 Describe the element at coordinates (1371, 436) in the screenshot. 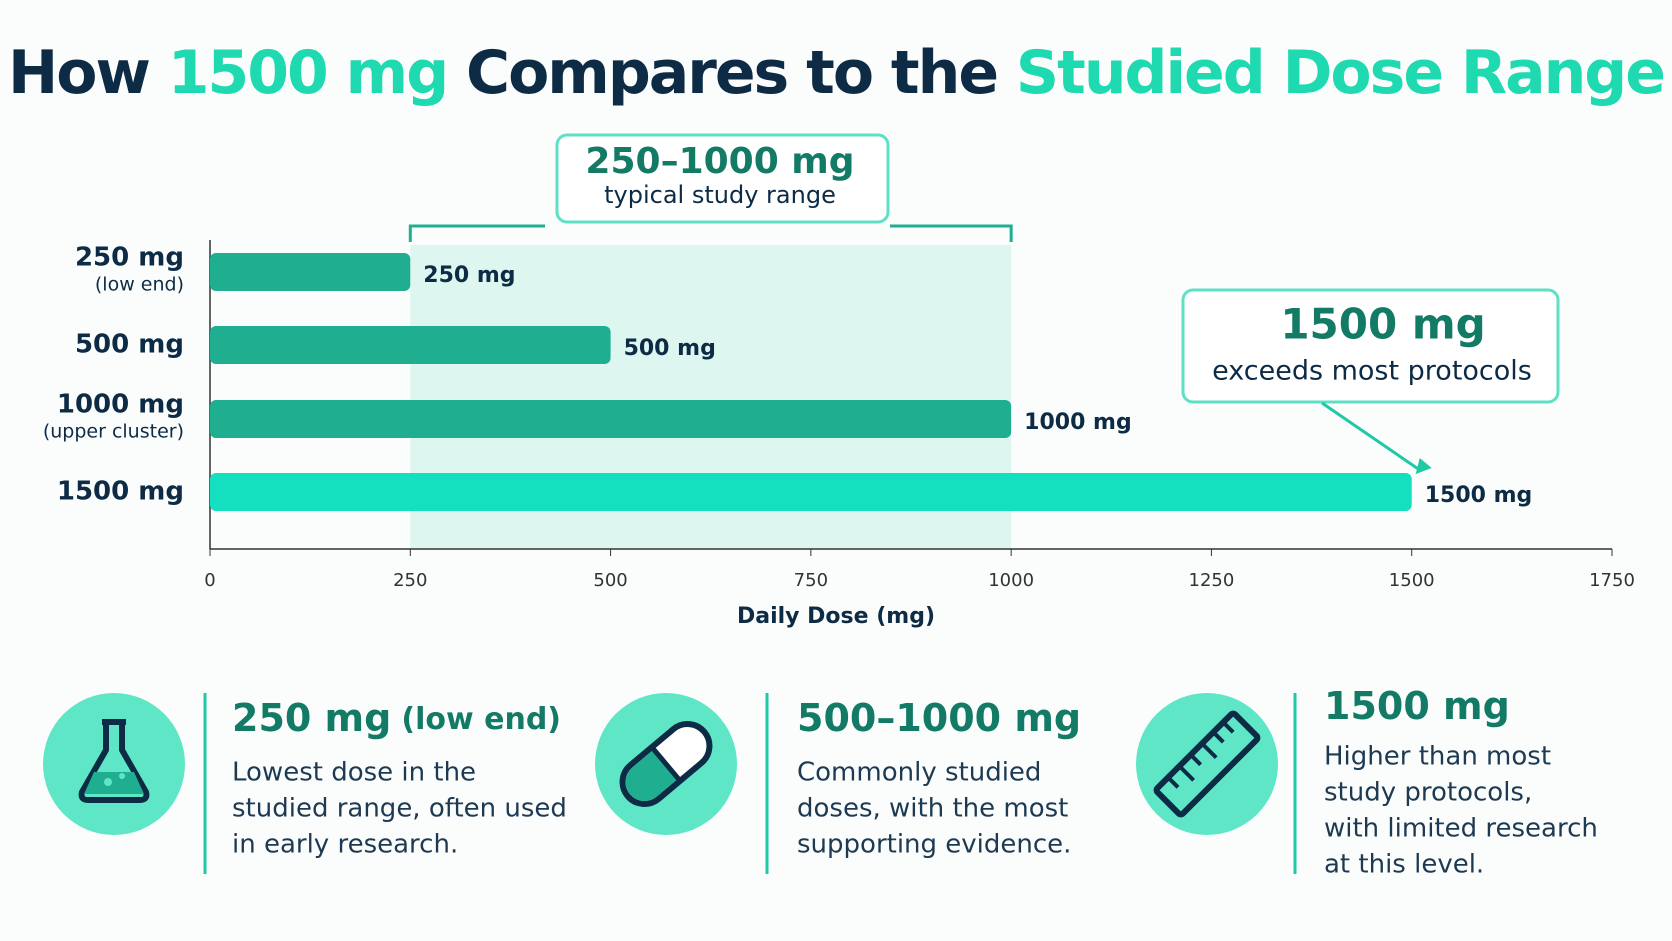

I see `callout-arrow` at that location.